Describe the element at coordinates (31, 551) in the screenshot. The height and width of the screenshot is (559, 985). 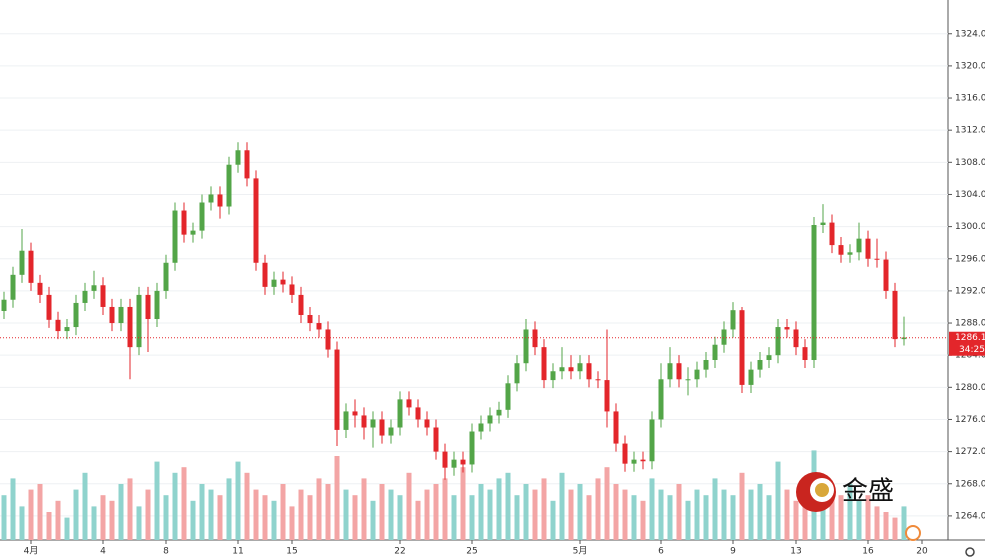
I see `x-tick-label: 4月` at that location.